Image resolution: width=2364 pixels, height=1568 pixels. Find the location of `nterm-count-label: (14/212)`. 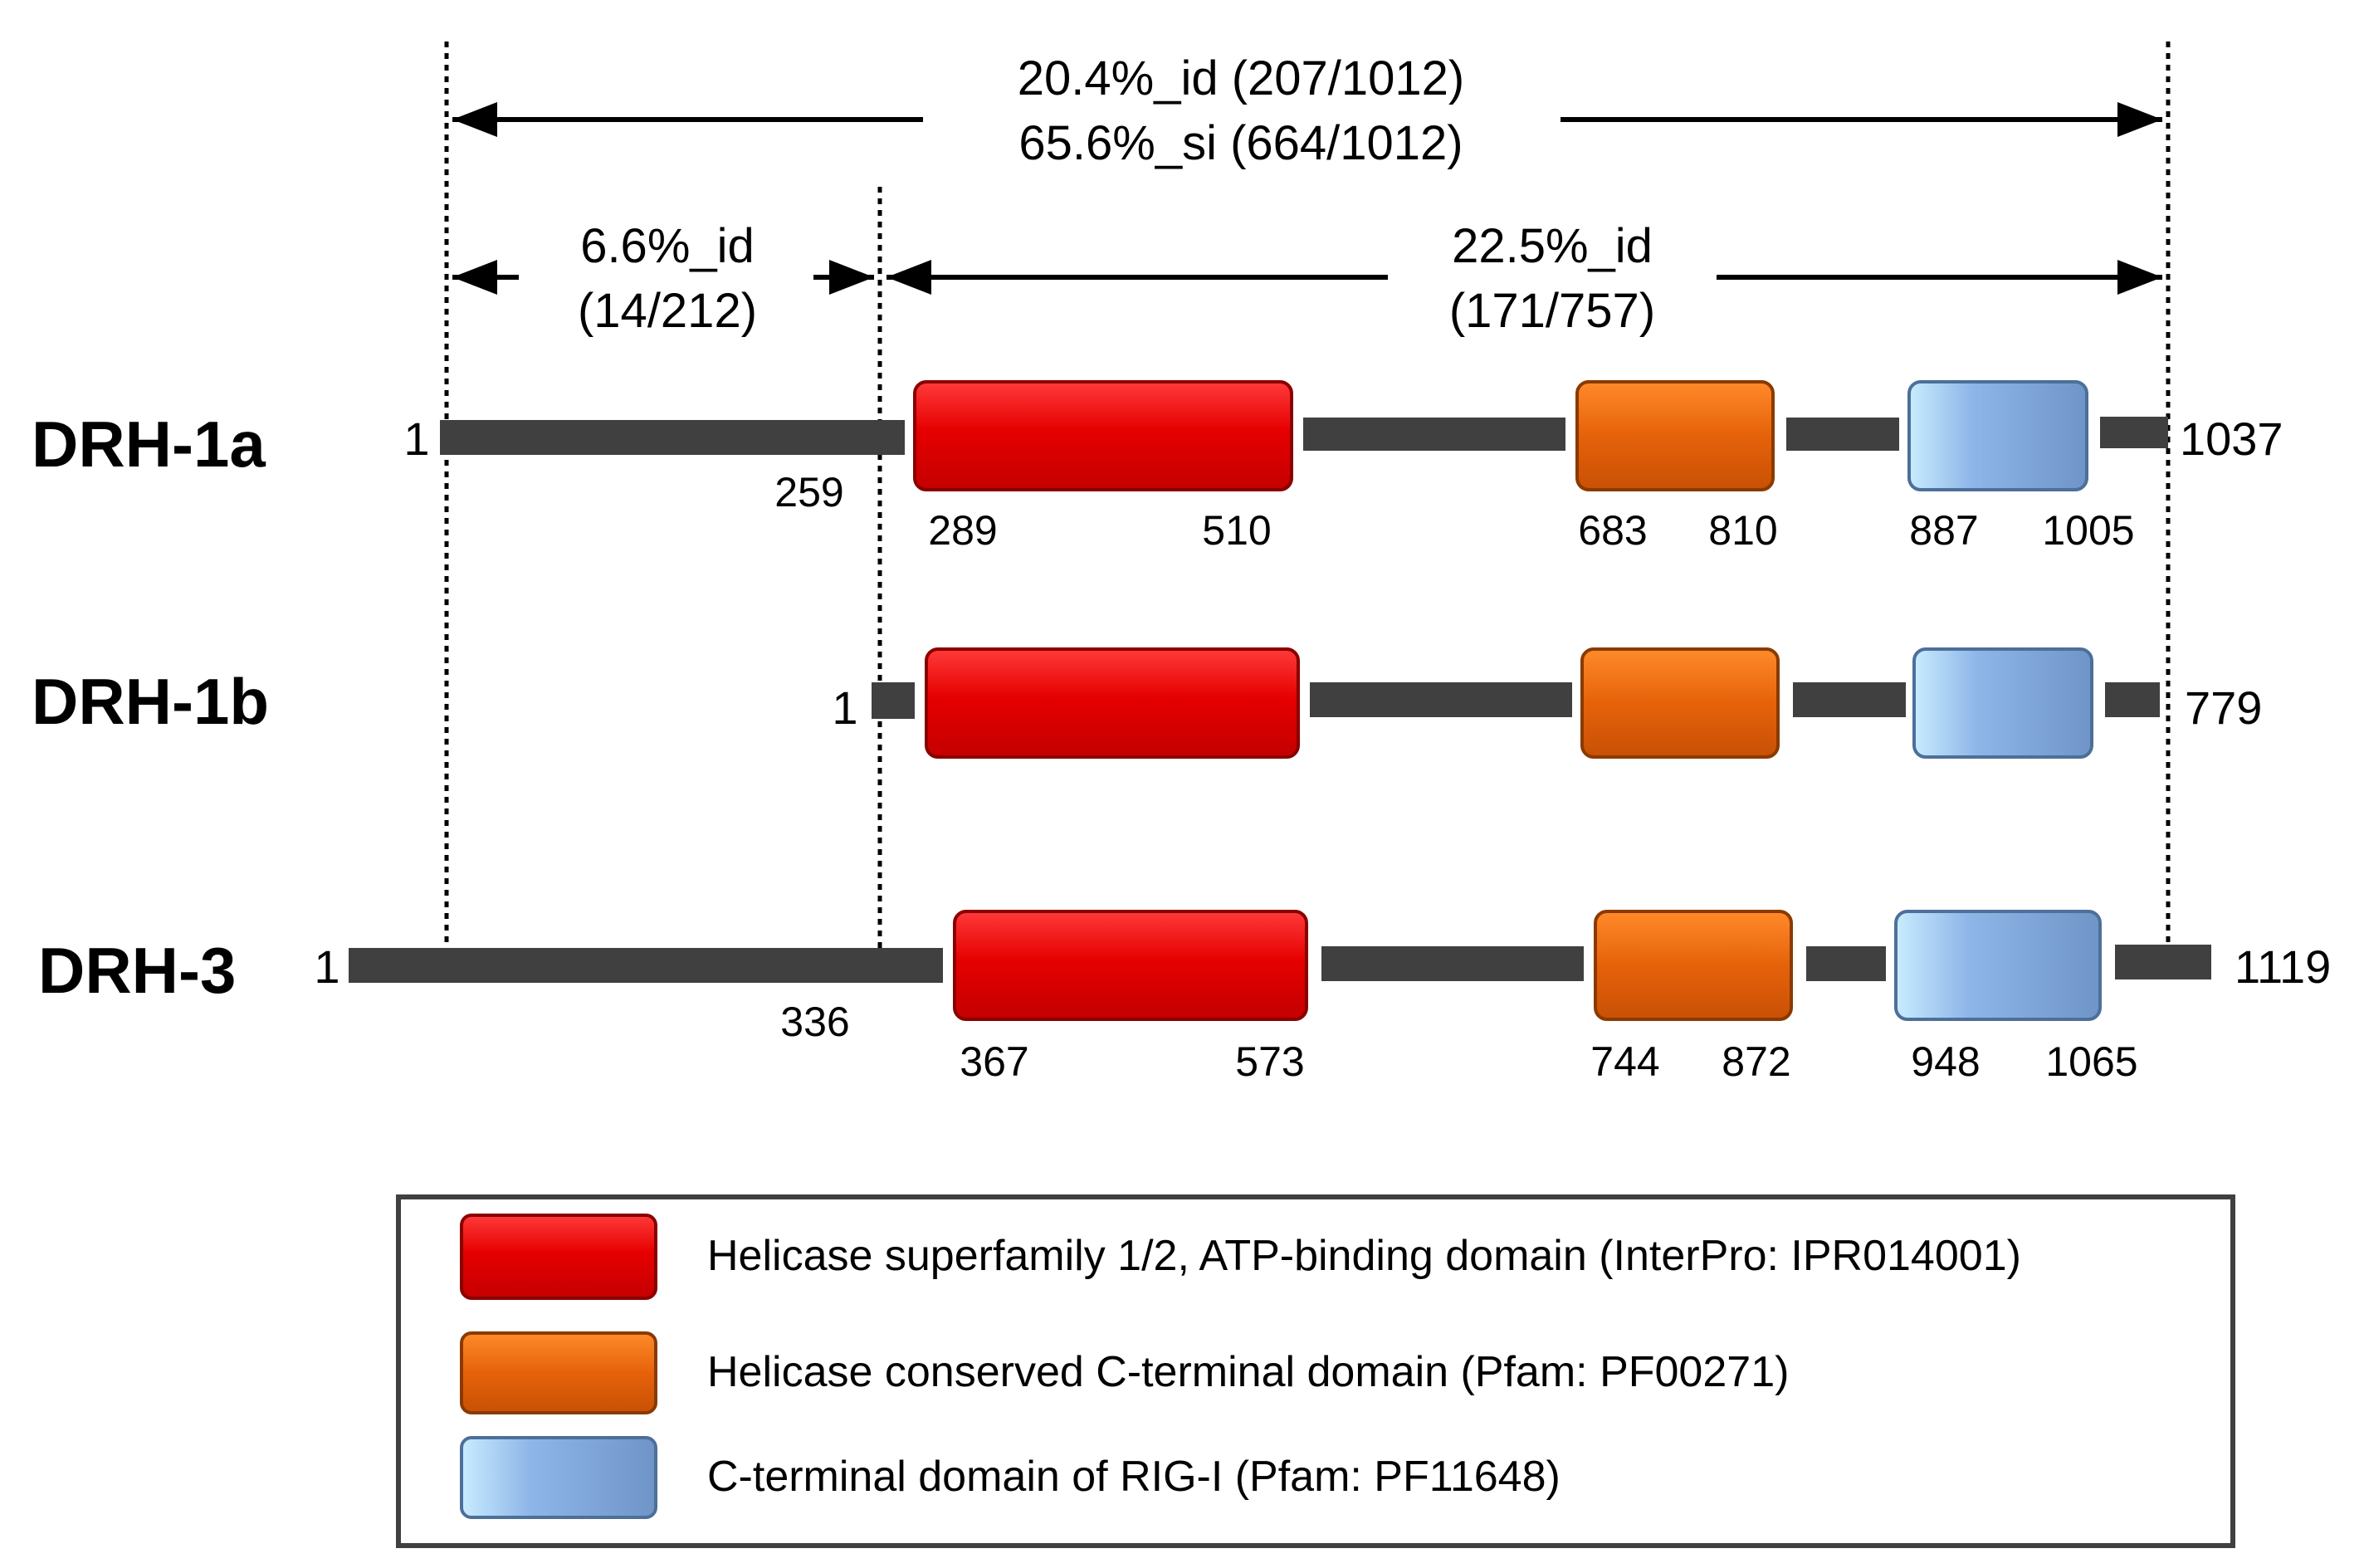

nterm-count-label: (14/212) is located at coordinates (667, 311).